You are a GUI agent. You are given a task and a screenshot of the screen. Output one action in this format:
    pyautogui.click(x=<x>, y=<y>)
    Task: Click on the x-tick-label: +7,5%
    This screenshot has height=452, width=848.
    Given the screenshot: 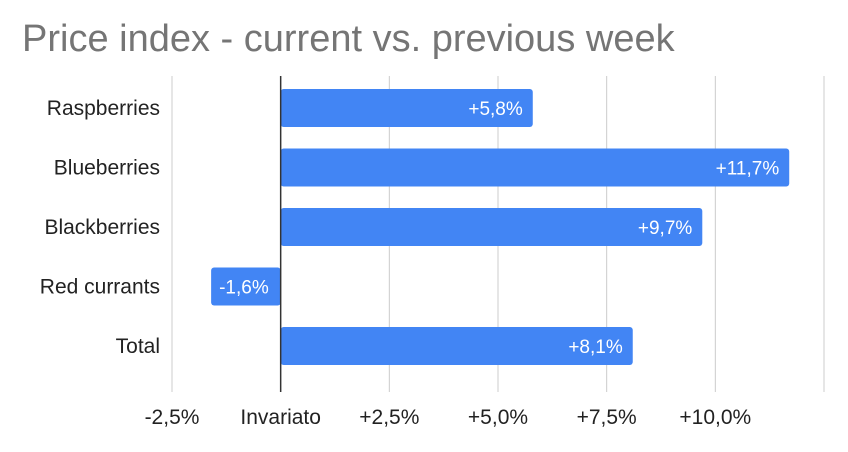 What is the action you would take?
    pyautogui.click(x=607, y=417)
    